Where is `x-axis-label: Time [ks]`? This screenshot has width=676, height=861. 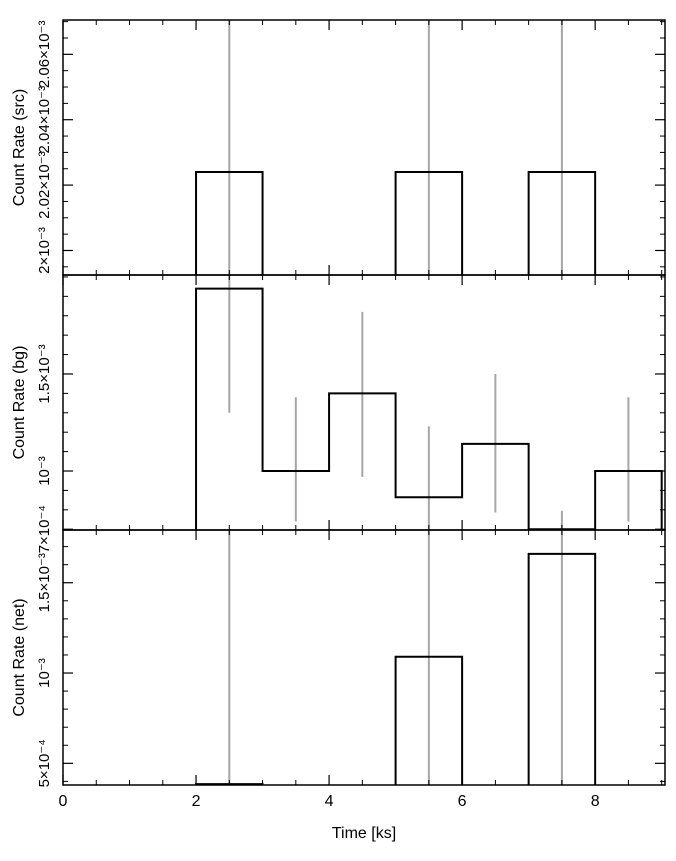 x-axis-label: Time [ks] is located at coordinates (364, 833).